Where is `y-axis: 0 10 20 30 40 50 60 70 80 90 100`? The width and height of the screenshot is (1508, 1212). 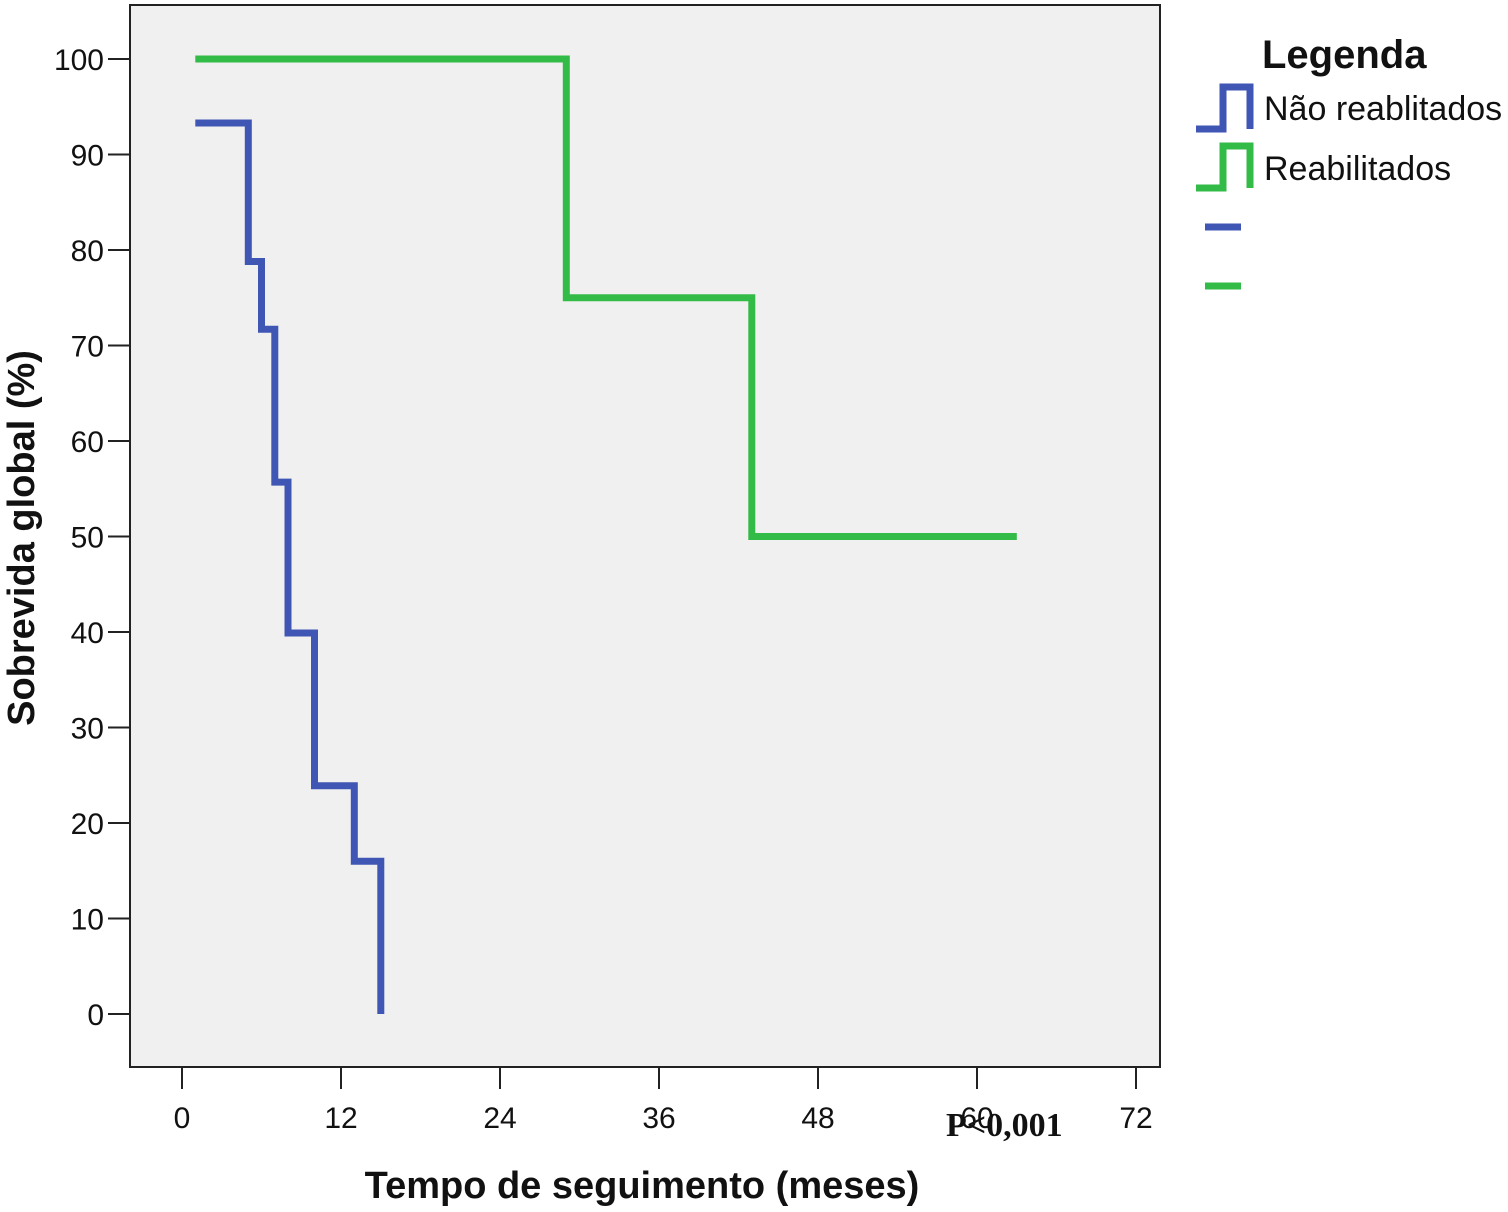
y-axis: 0 10 20 30 40 50 60 70 80 90 100 is located at coordinates (92, 538).